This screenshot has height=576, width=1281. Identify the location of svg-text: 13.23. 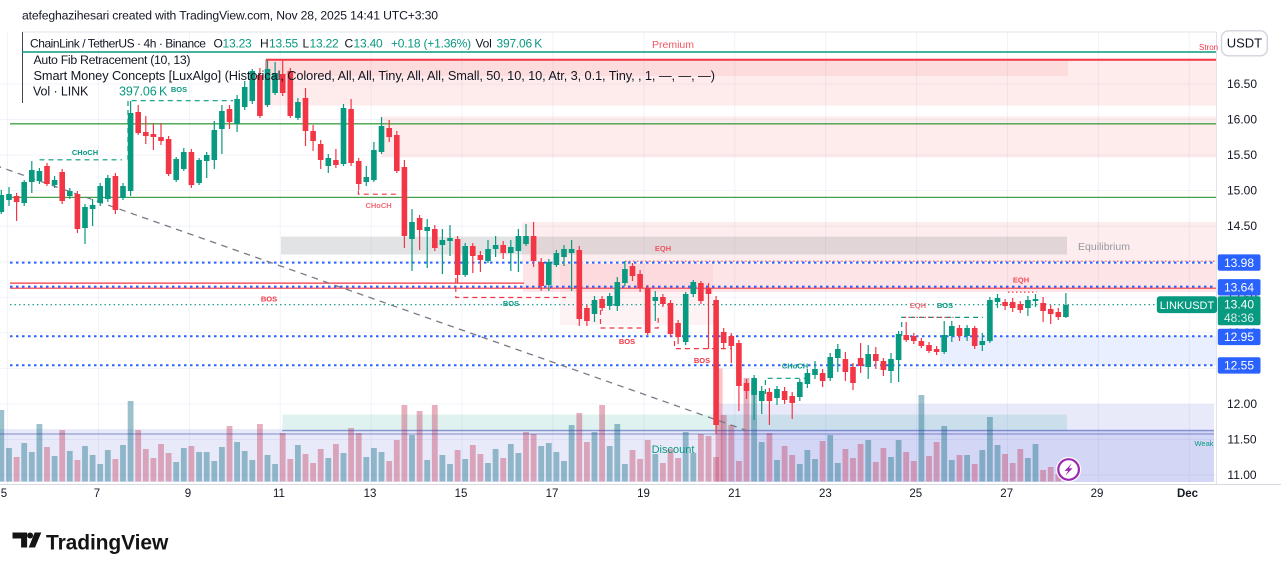
(238, 44).